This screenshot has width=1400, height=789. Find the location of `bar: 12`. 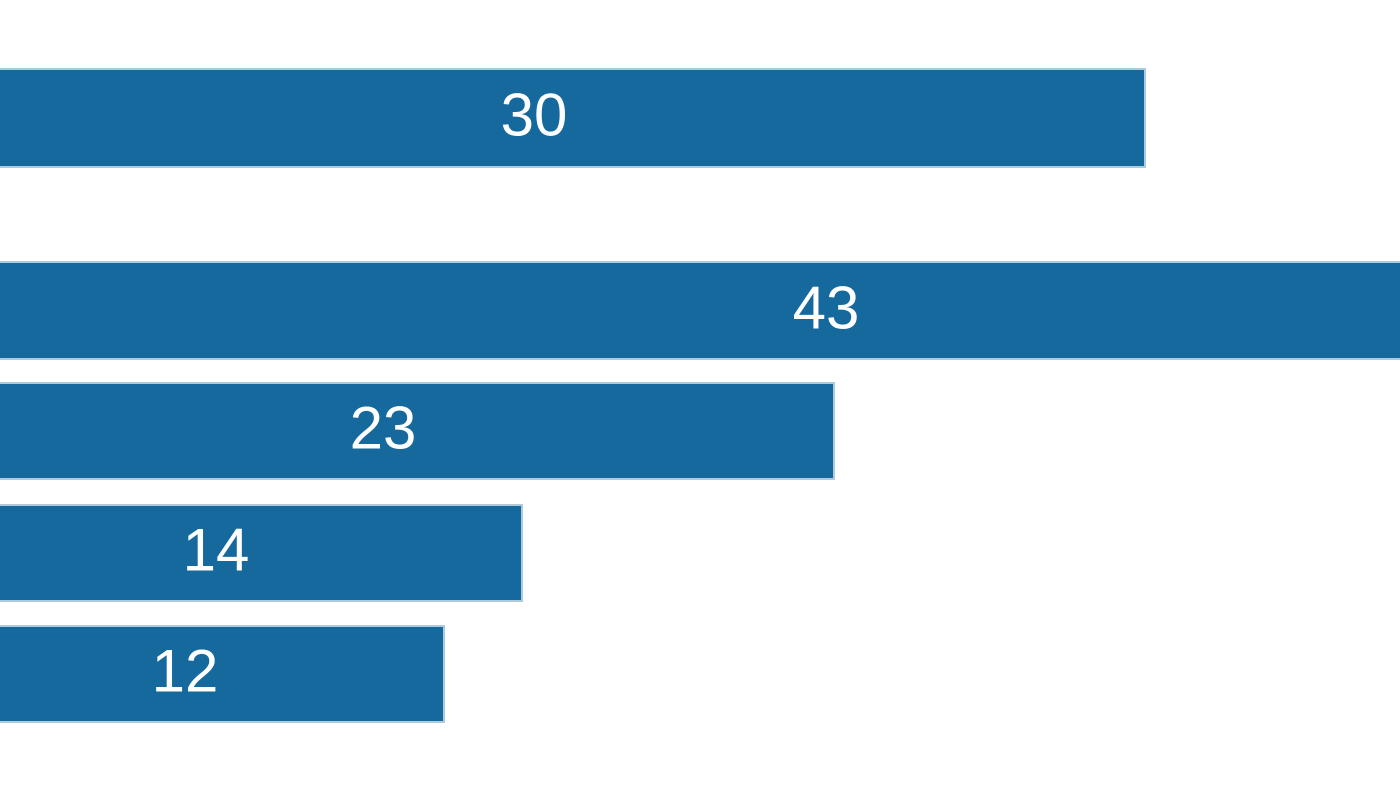

bar: 12 is located at coordinates (222, 674).